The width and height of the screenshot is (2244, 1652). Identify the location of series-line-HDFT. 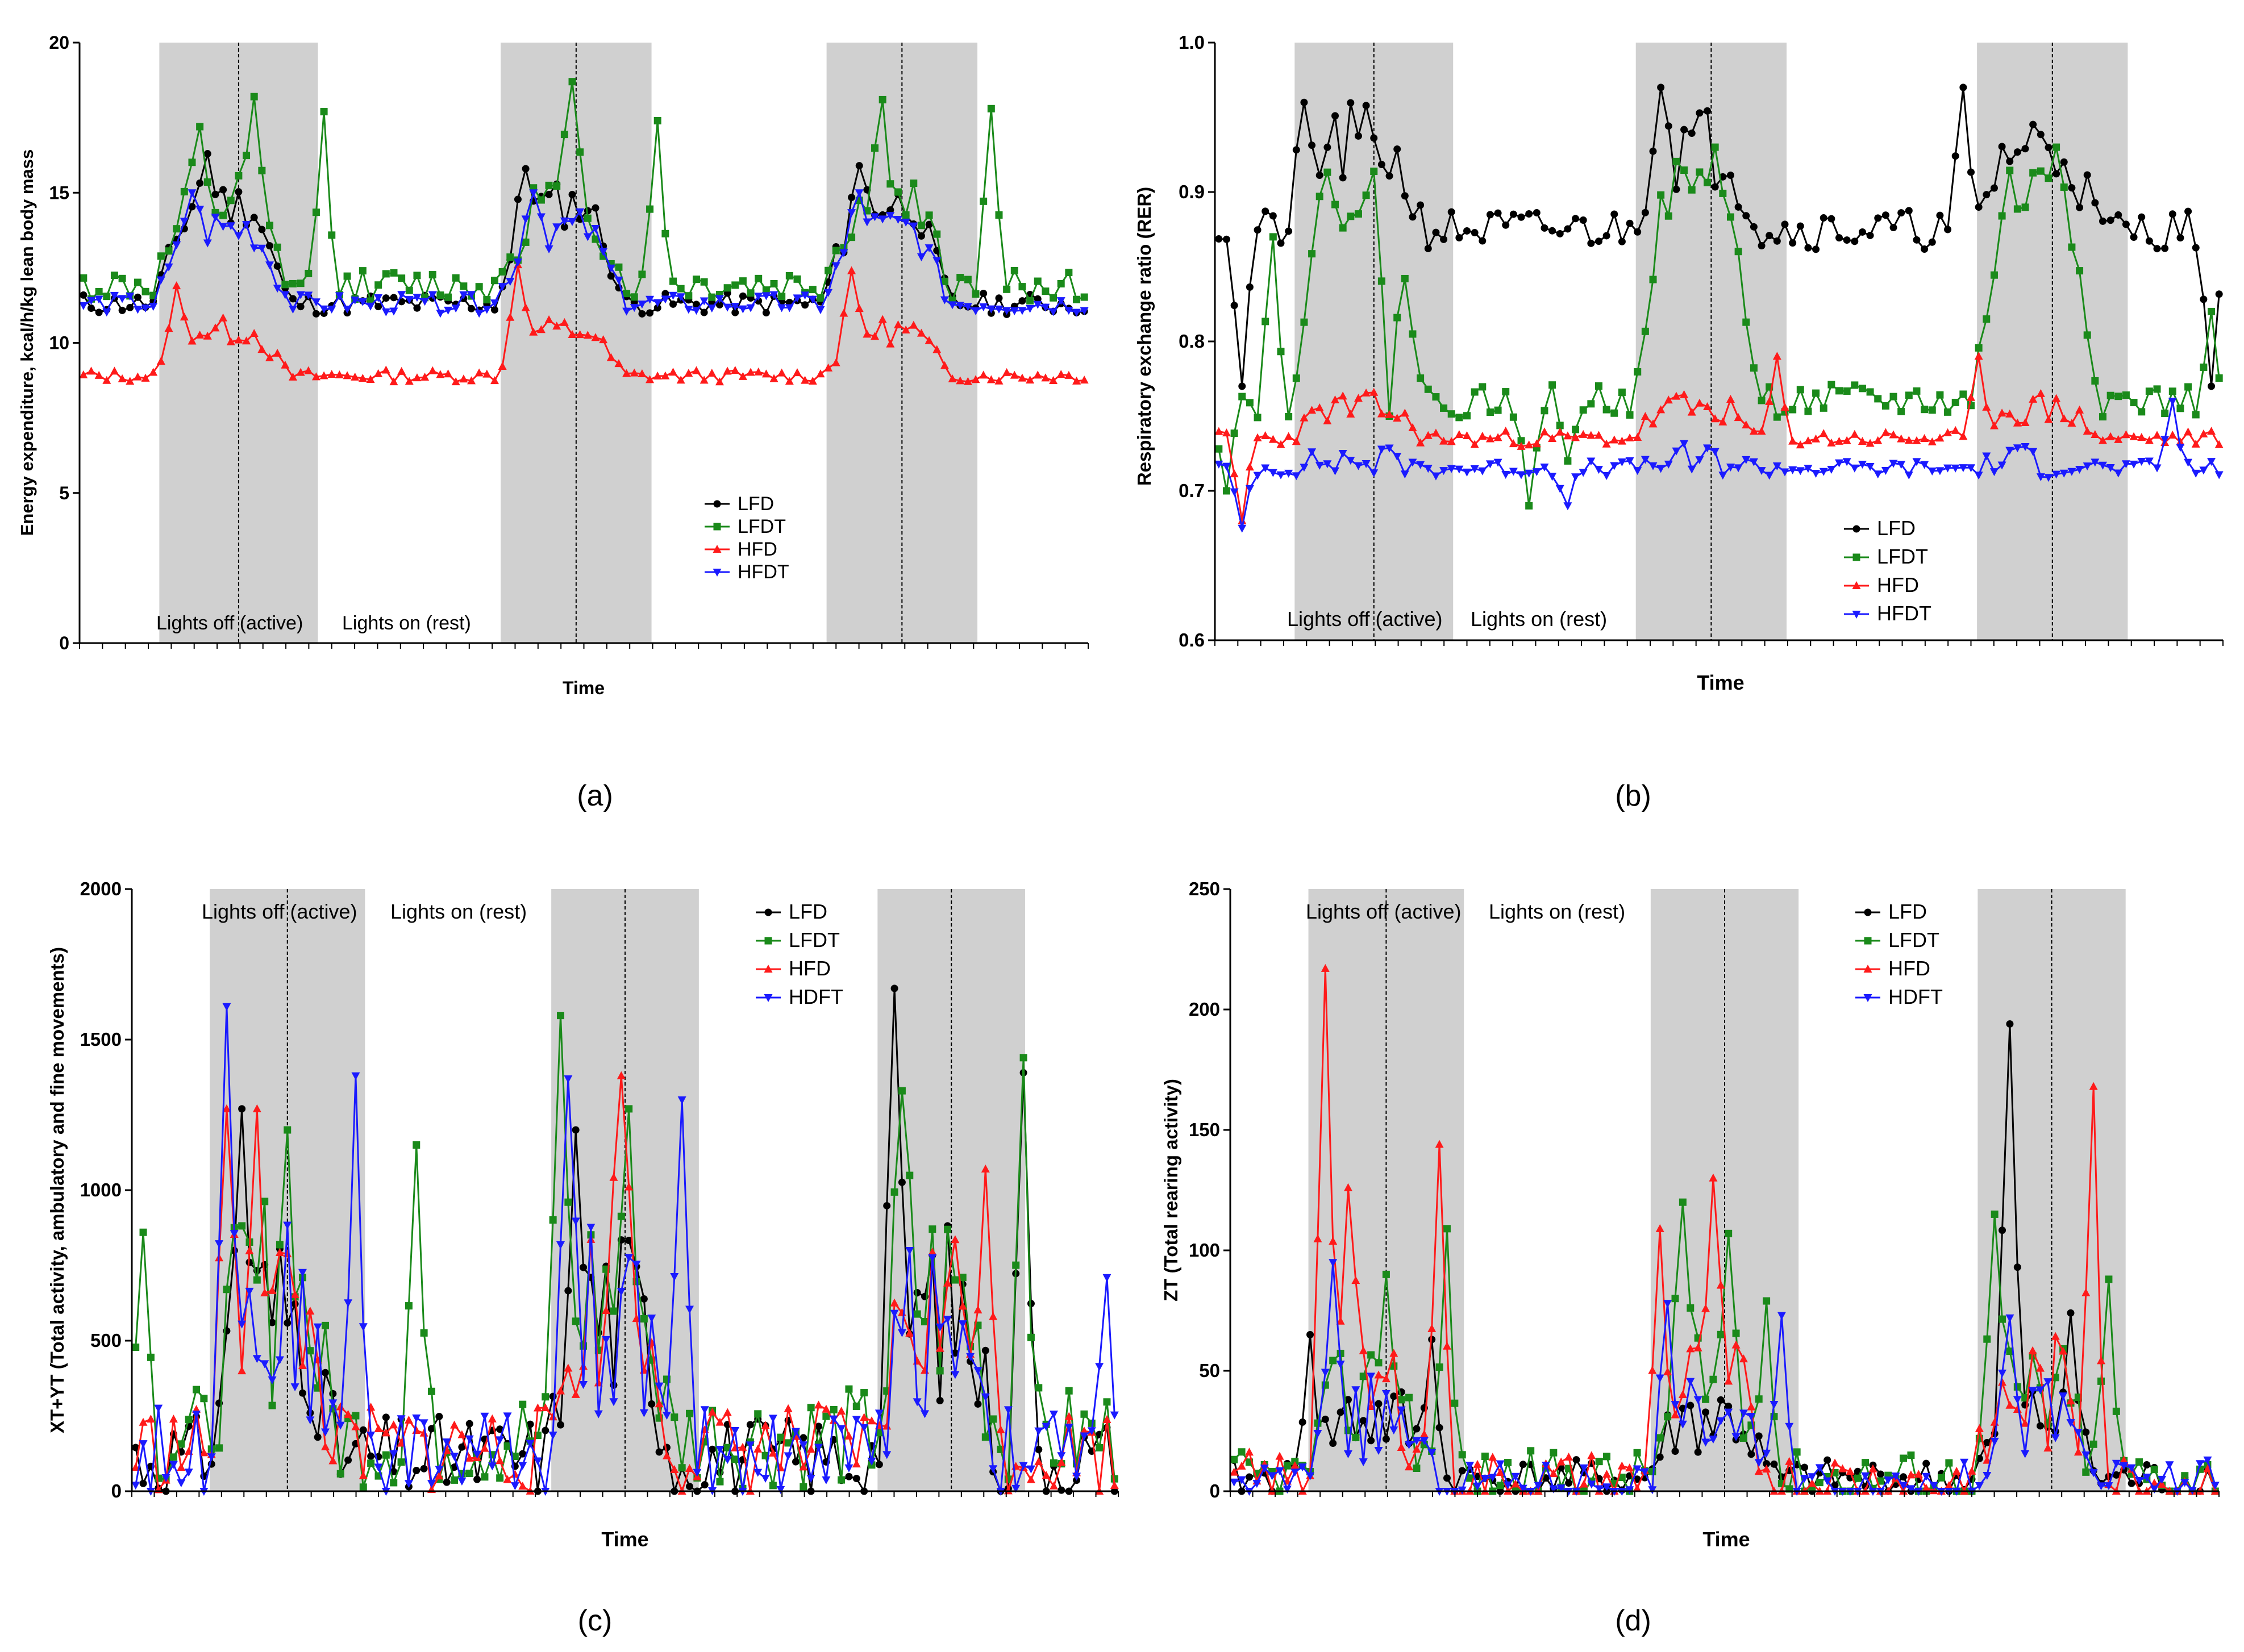
(625, 1249).